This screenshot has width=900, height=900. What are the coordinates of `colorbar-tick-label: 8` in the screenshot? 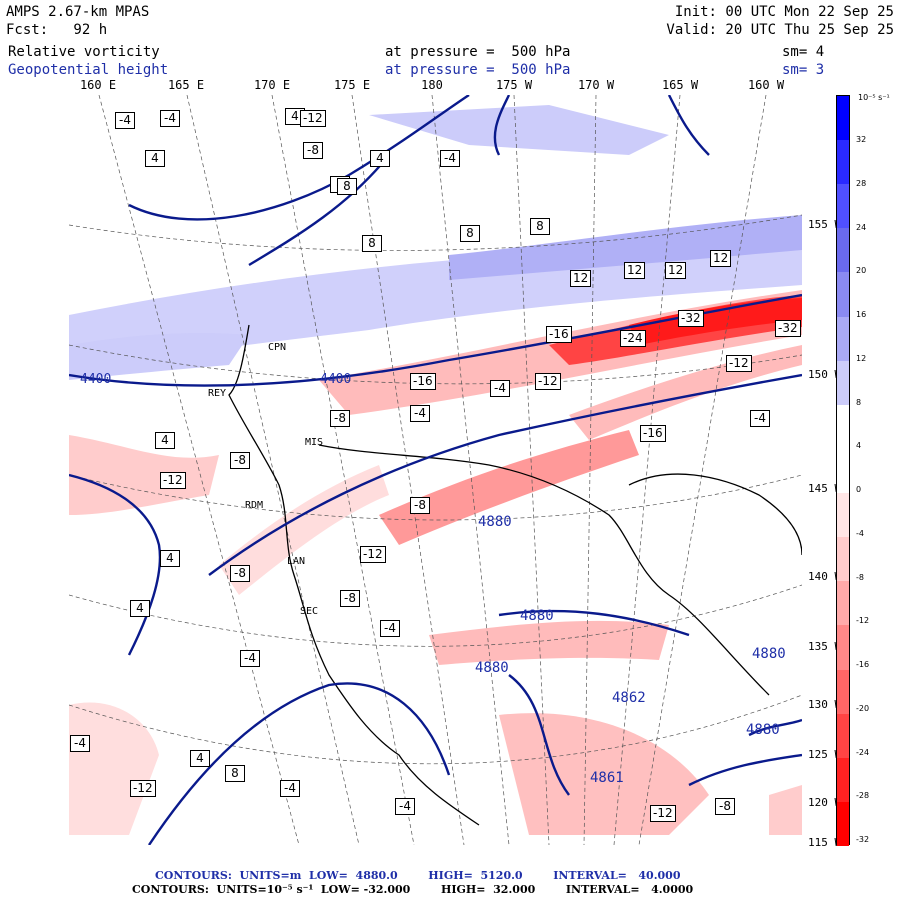 It's located at (859, 402).